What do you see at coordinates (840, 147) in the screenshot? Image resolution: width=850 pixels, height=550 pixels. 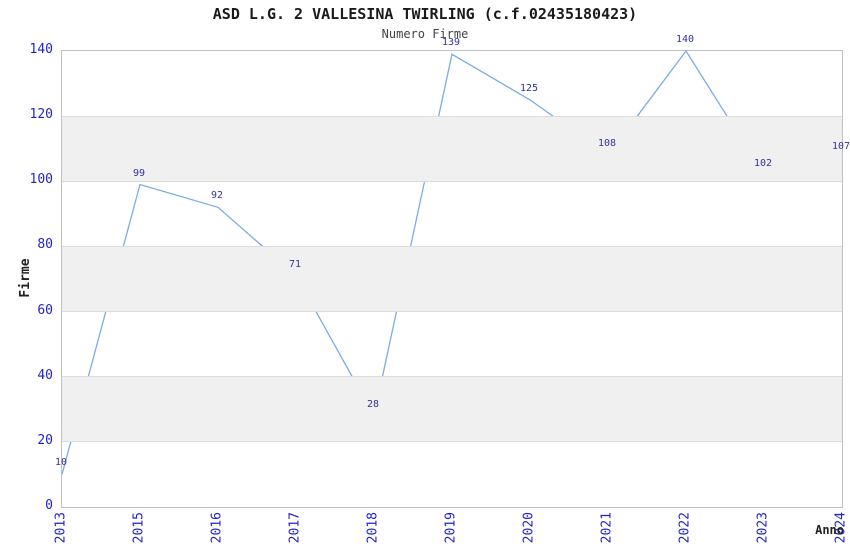 I see `data-label: 107` at bounding box center [840, 147].